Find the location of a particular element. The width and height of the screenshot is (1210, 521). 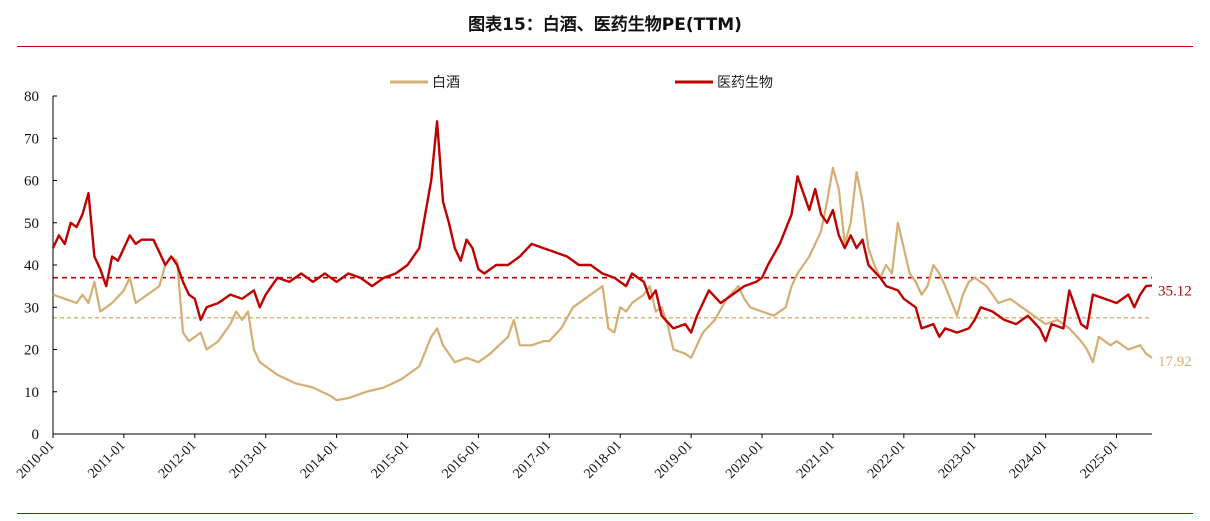

y-tick-label: 0 is located at coordinates (36, 435).